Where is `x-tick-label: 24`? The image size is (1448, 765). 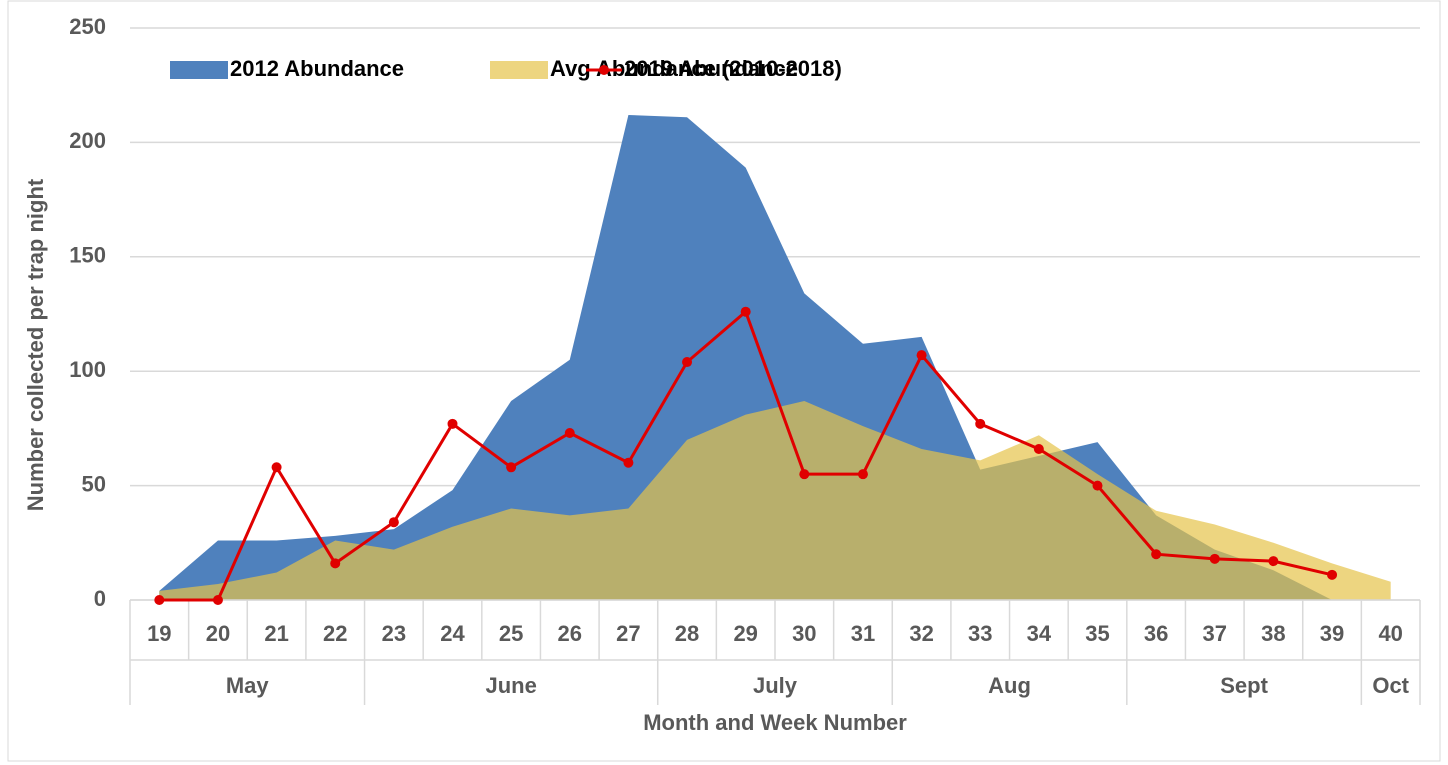
x-tick-label: 24 is located at coordinates (452, 633).